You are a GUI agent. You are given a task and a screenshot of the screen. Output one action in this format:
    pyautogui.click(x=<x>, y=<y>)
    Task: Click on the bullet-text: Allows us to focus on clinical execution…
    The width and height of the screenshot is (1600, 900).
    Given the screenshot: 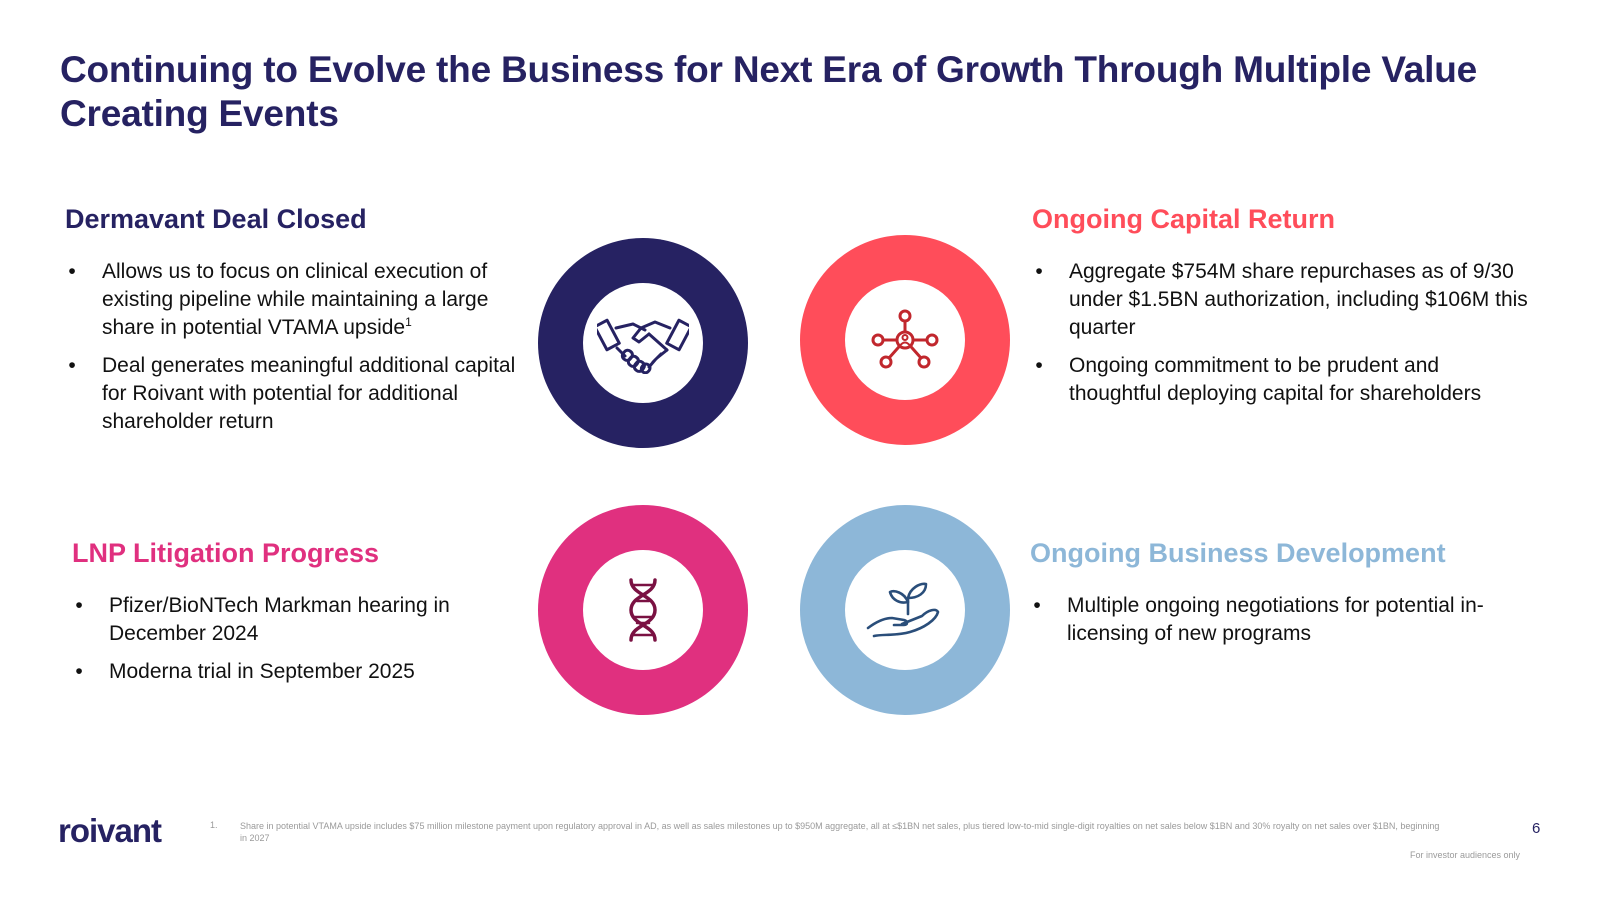 What is the action you would take?
    pyautogui.click(x=295, y=299)
    